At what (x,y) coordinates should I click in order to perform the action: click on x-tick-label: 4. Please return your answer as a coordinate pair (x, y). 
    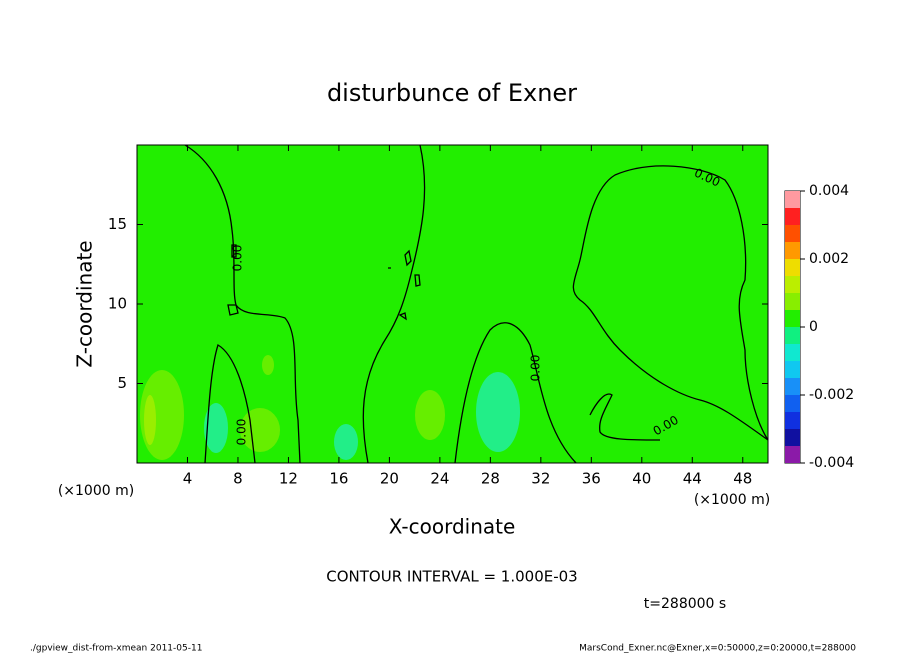
    Looking at the image, I should click on (188, 479).